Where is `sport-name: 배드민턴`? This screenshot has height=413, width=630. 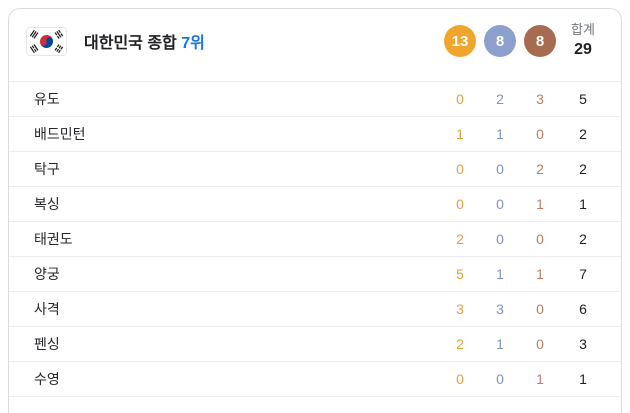
sport-name: 배드민턴 is located at coordinates (60, 134).